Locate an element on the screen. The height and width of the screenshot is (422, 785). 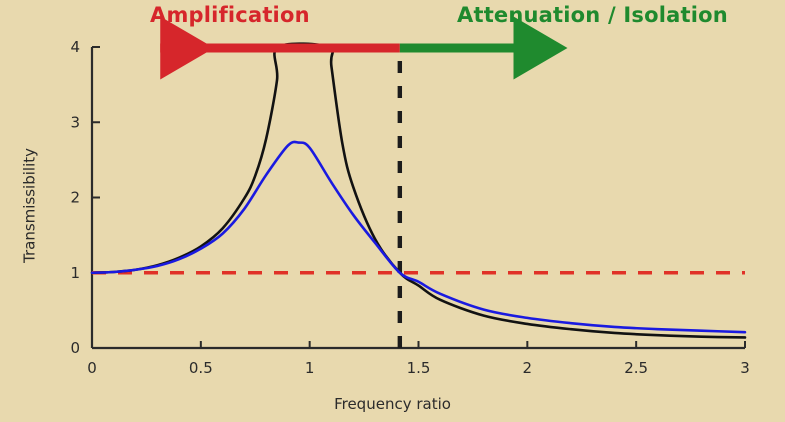
x-tick-label: 2.5 is located at coordinates (636, 368).